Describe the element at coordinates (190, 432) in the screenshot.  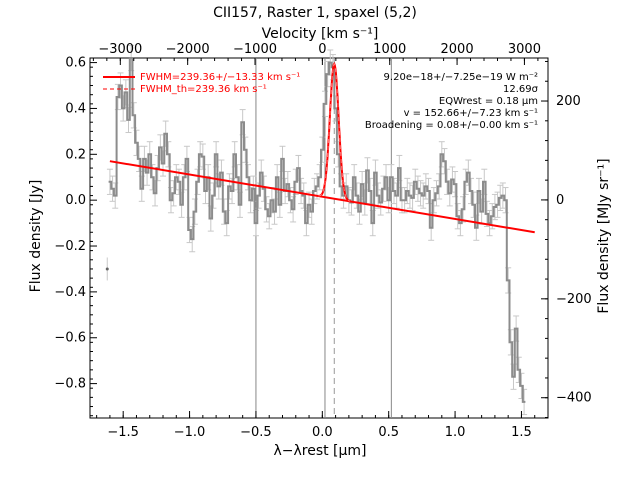
I see `x-tick-label: −1.0` at that location.